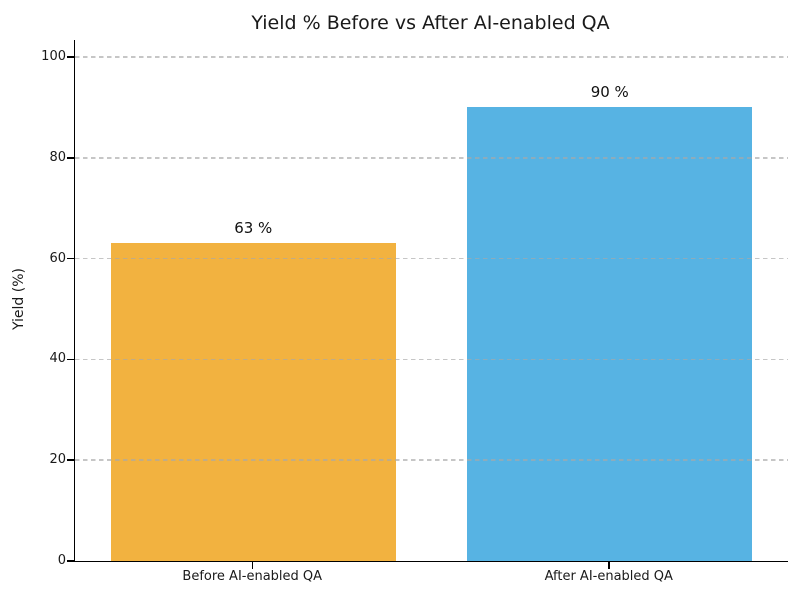  I want to click on bar-value-label: 90 %, so click(609, 92).